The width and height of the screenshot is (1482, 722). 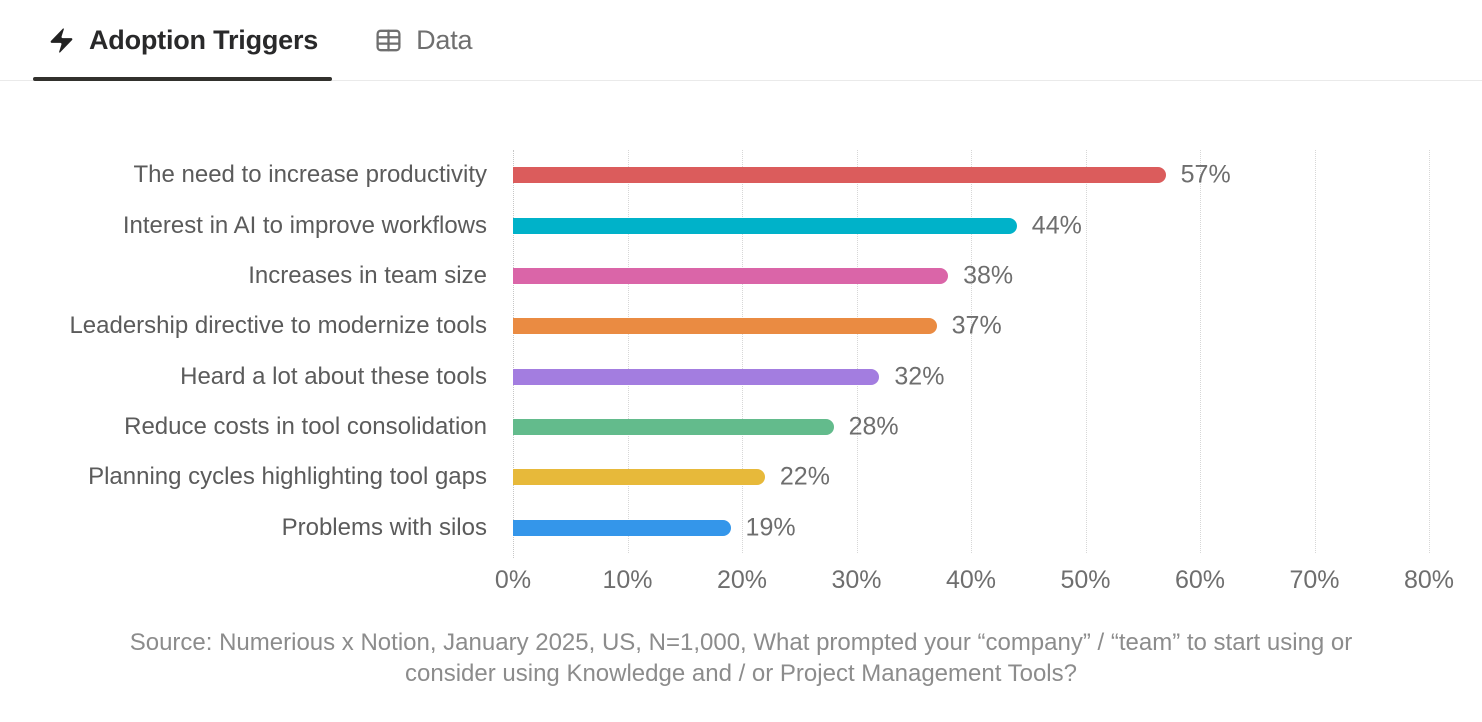 What do you see at coordinates (333, 376) in the screenshot?
I see `category-label: Heard a lot about these tools` at bounding box center [333, 376].